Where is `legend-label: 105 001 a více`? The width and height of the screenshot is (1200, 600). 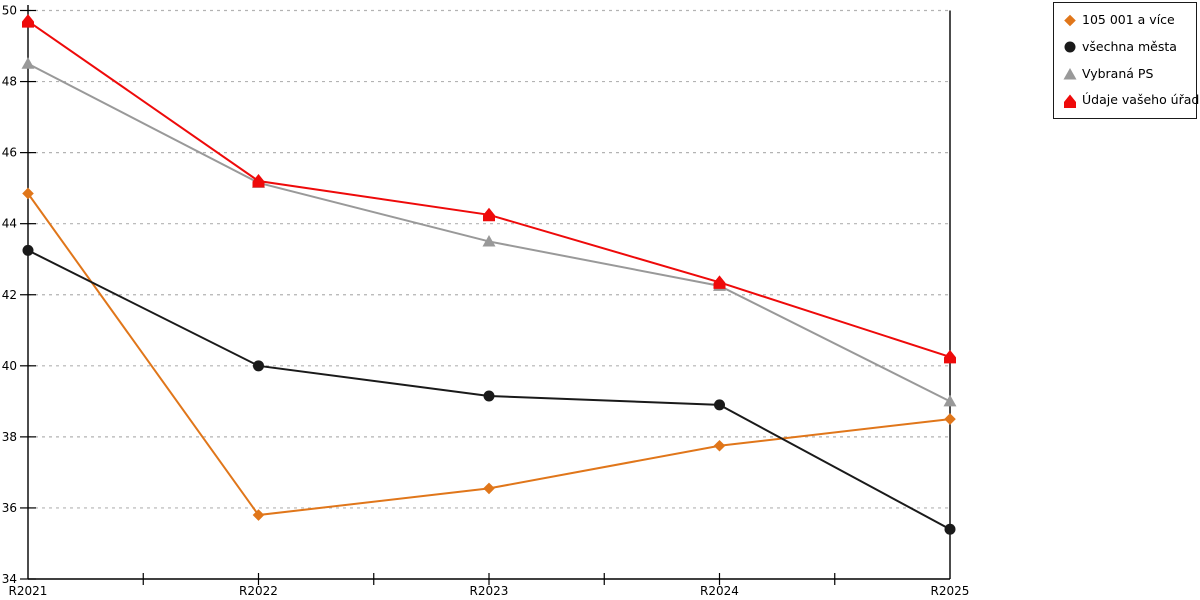 legend-label: 105 001 a více is located at coordinates (1128, 20).